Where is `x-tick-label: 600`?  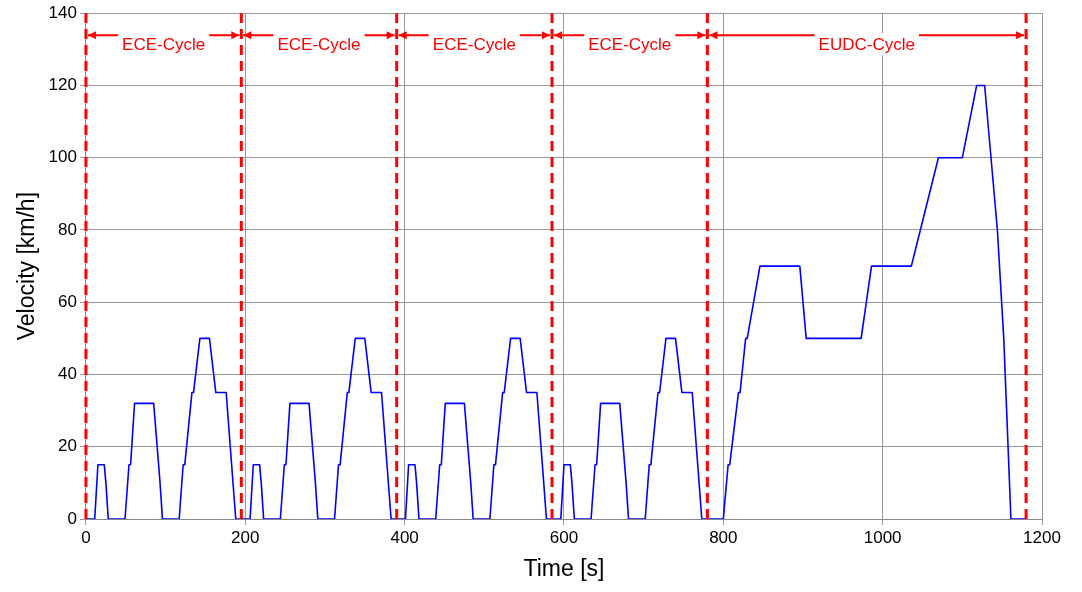
x-tick-label: 600 is located at coordinates (564, 537).